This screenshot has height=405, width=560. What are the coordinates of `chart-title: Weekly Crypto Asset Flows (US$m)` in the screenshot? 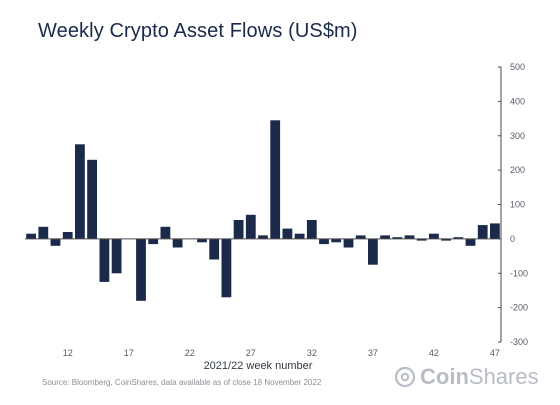 It's located at (198, 31).